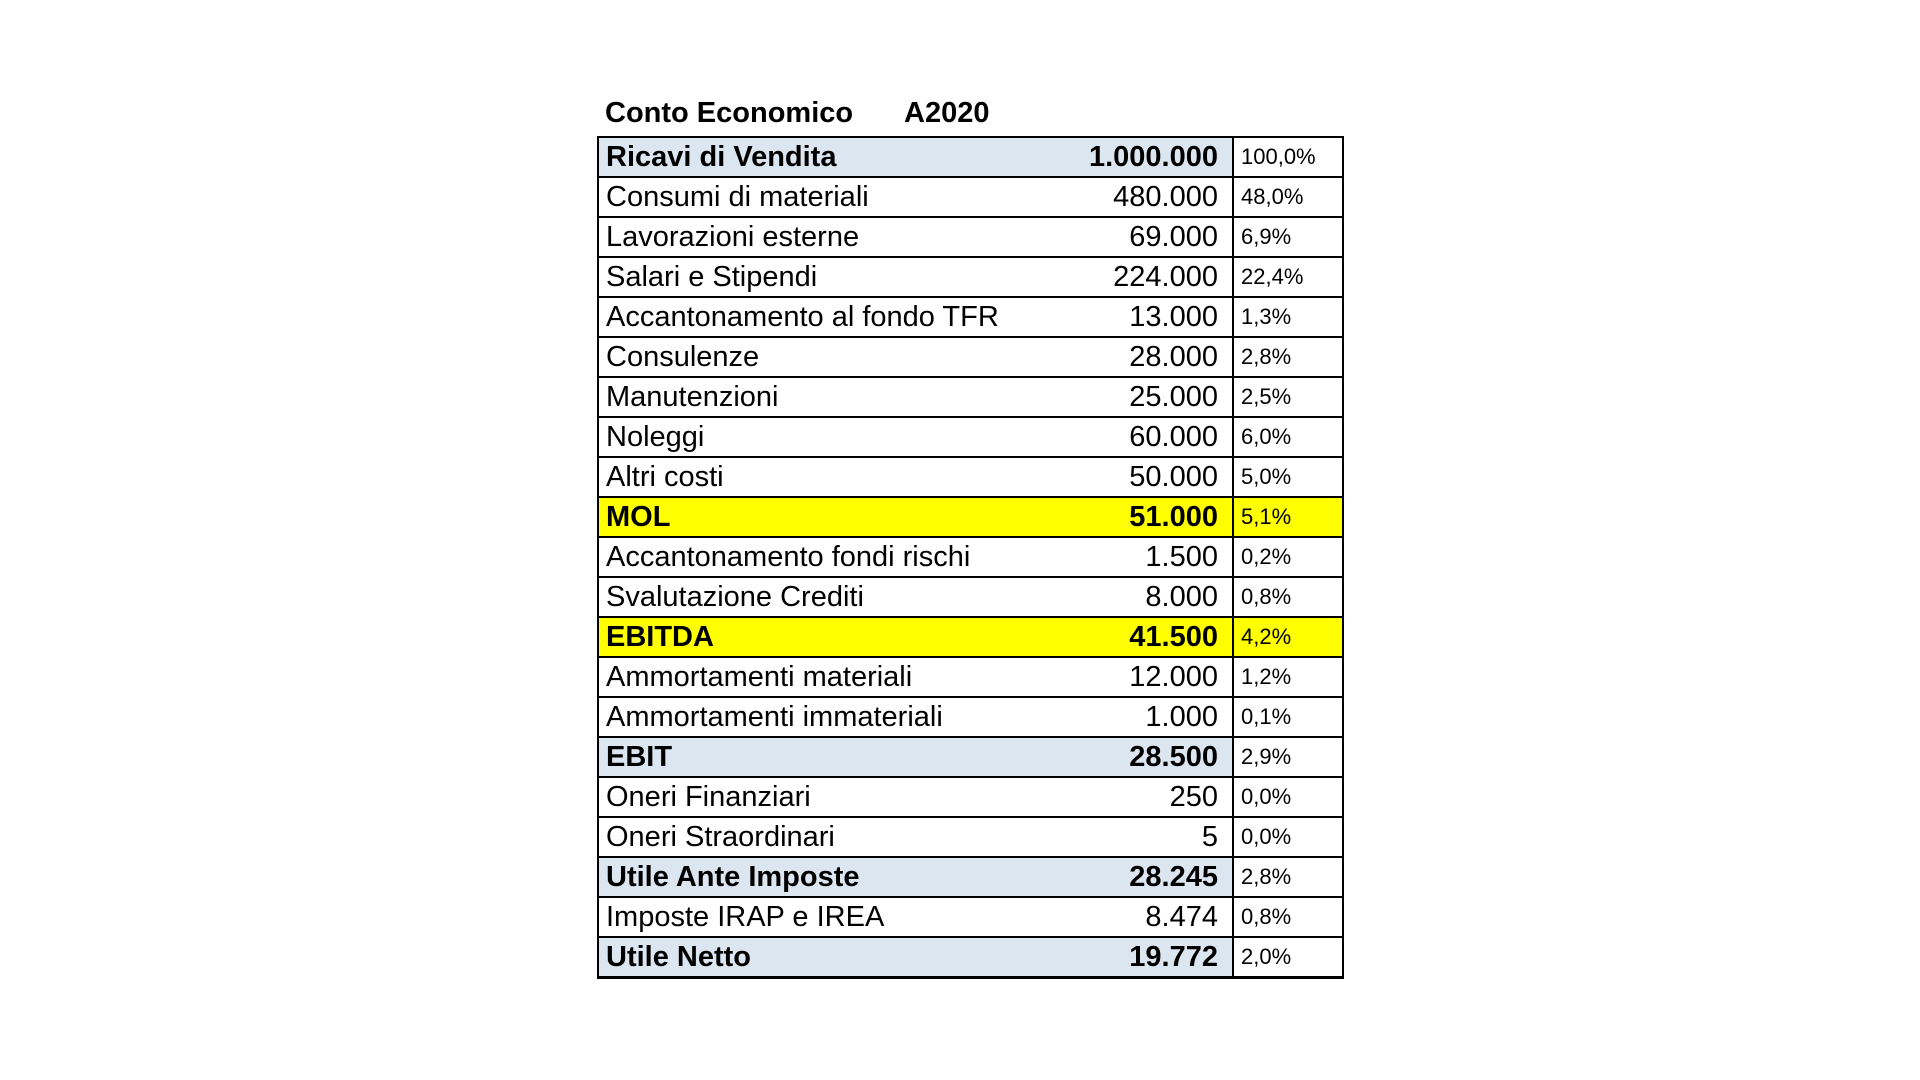  I want to click on table-row-svalutazione-crediti: Svalutazione Crediti 8.000 0,8%, so click(970, 597).